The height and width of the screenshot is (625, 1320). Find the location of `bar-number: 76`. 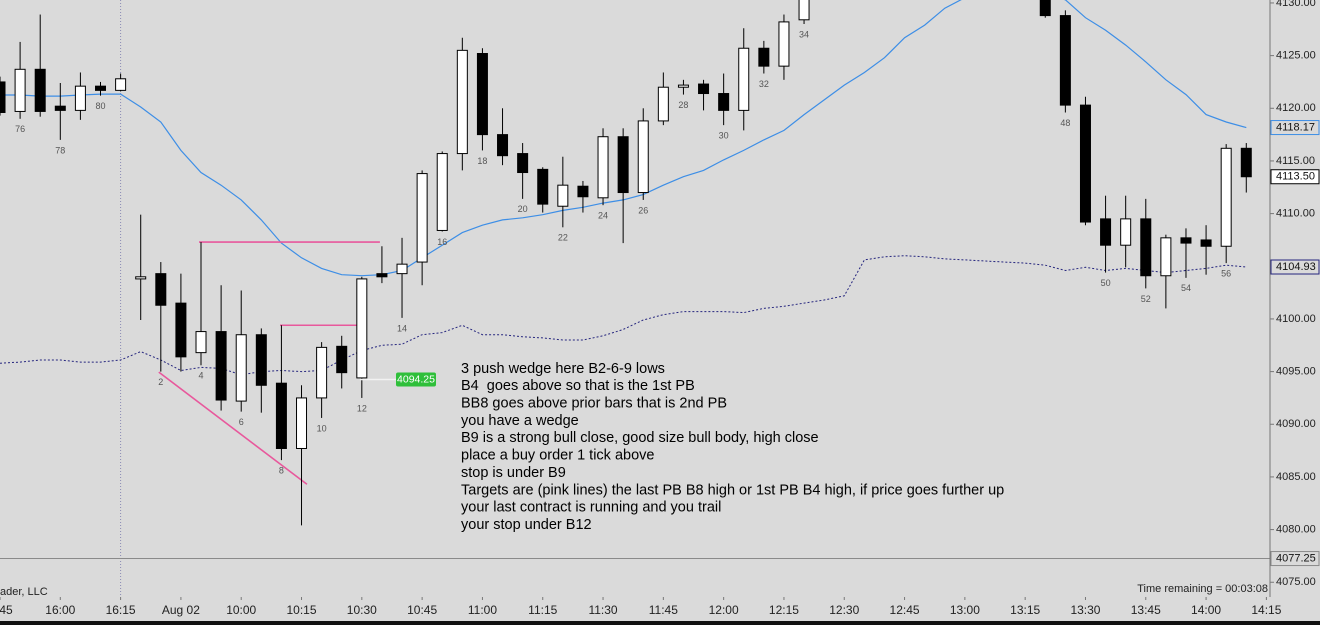

bar-number: 76 is located at coordinates (20, 129).